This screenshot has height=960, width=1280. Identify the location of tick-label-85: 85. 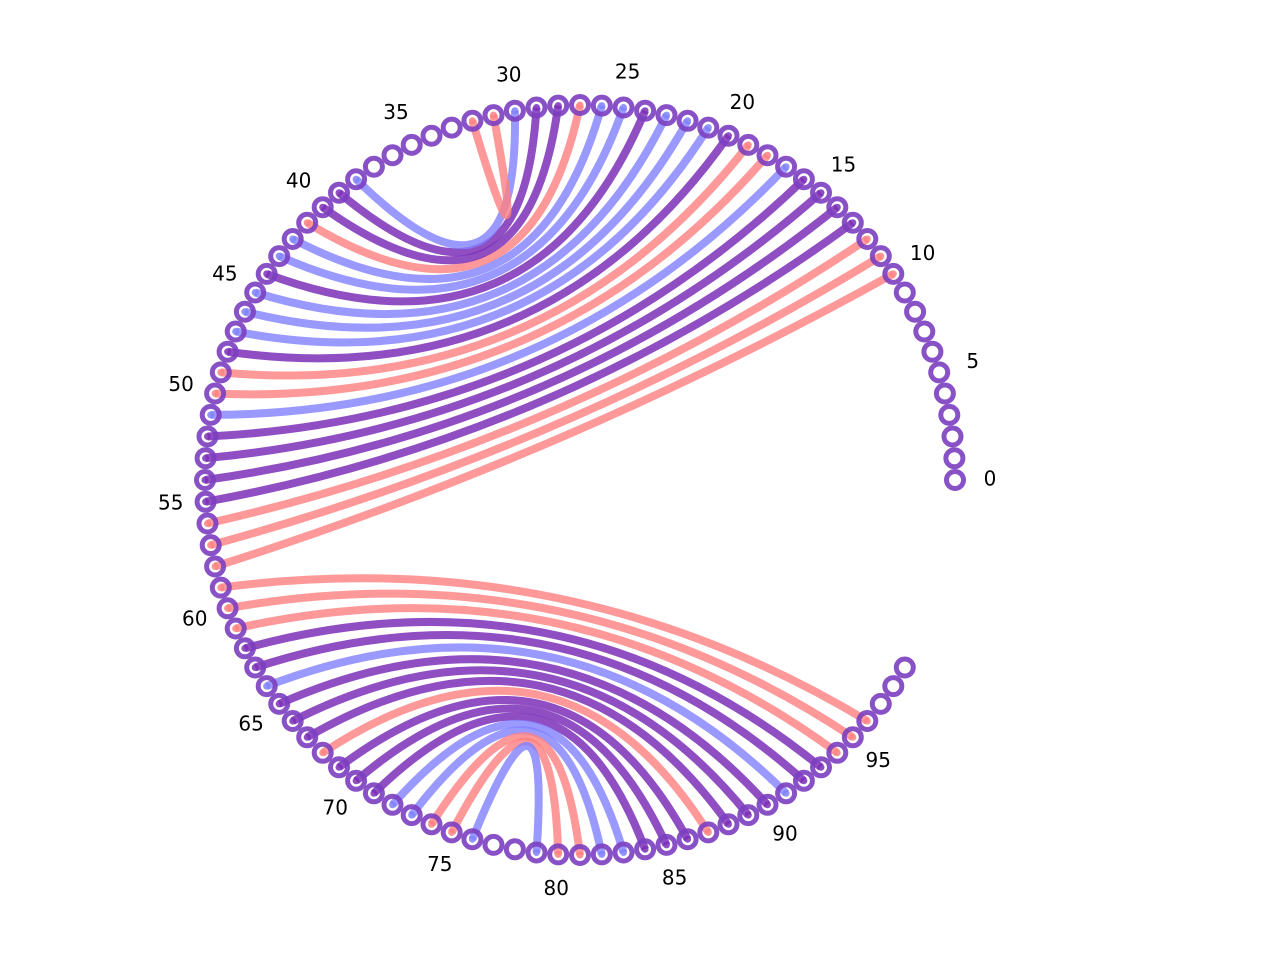
(674, 877).